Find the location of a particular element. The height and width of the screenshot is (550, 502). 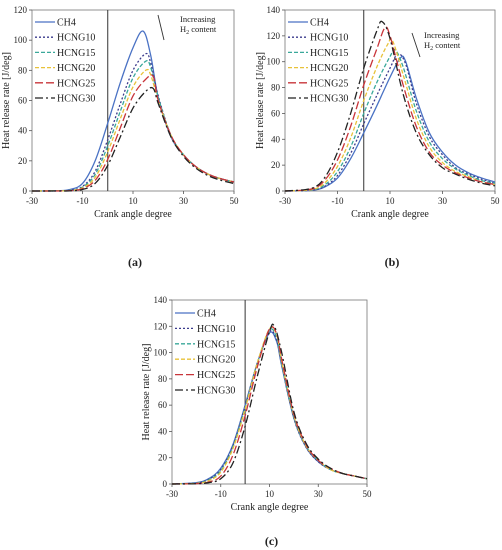

series-line-ch4 is located at coordinates (390, 123).